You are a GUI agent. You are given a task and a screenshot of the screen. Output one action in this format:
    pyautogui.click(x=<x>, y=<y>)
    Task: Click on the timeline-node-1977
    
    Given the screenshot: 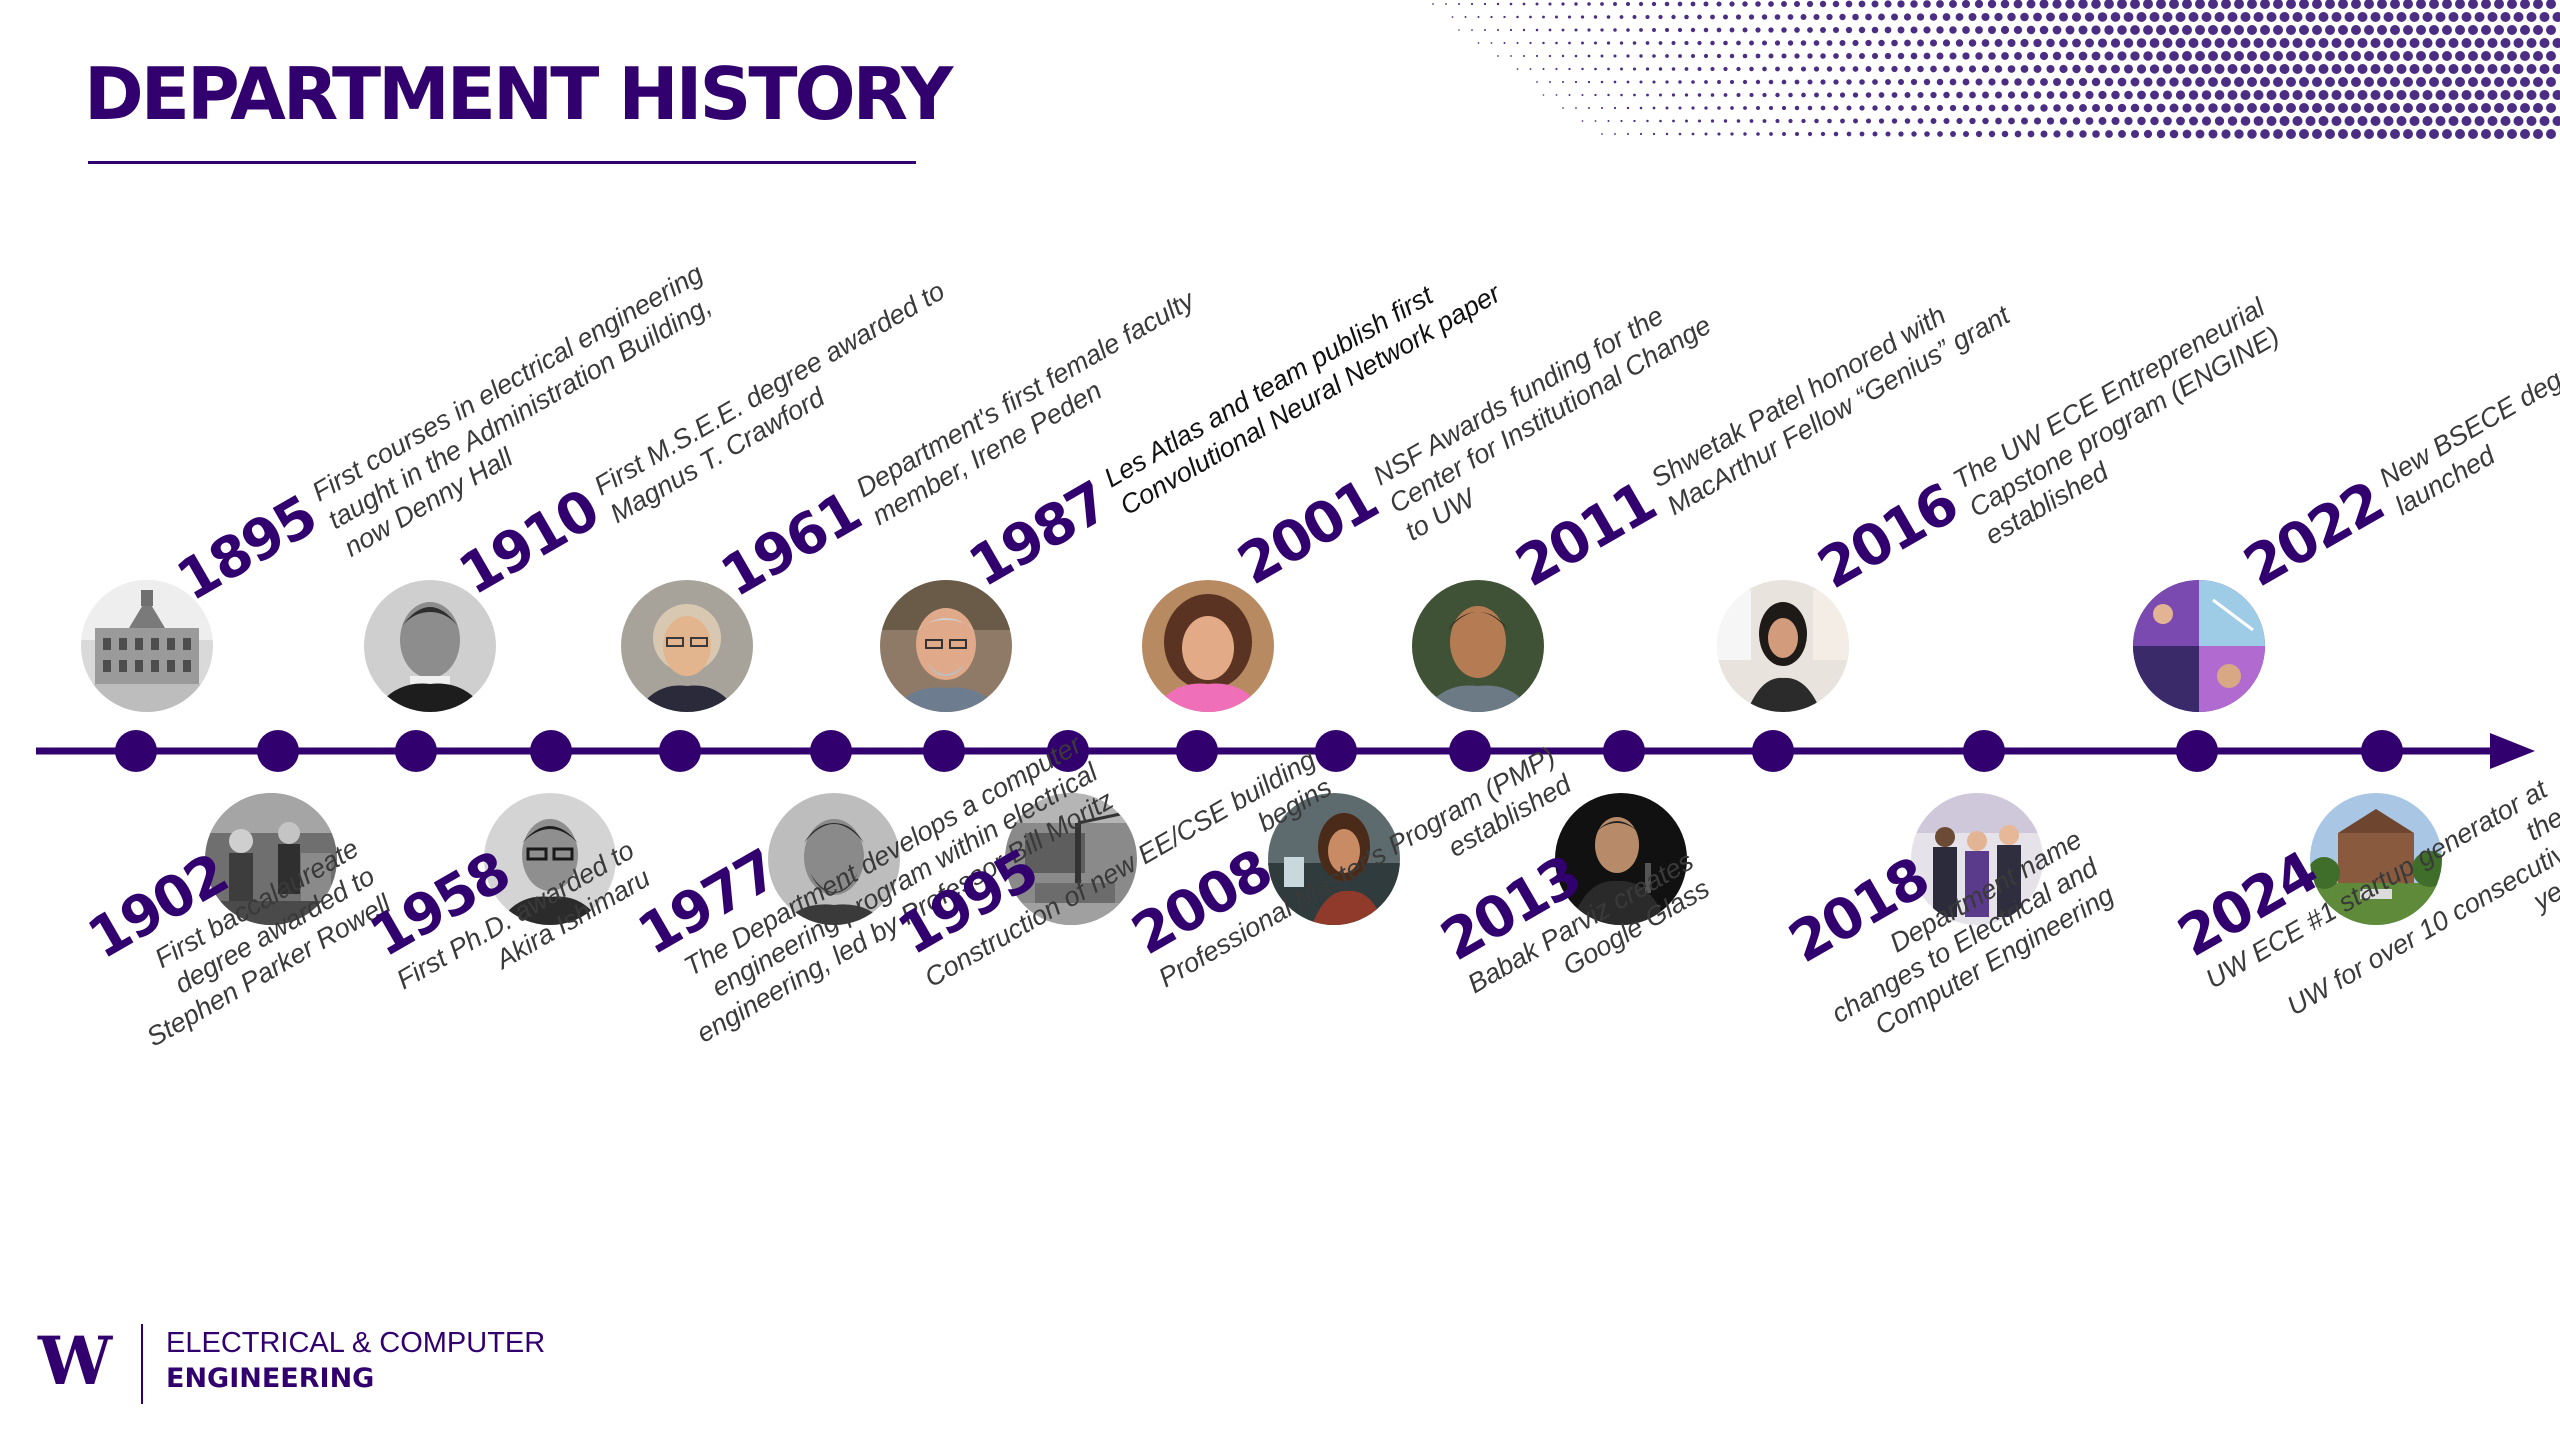 What is the action you would take?
    pyautogui.click(x=831, y=751)
    